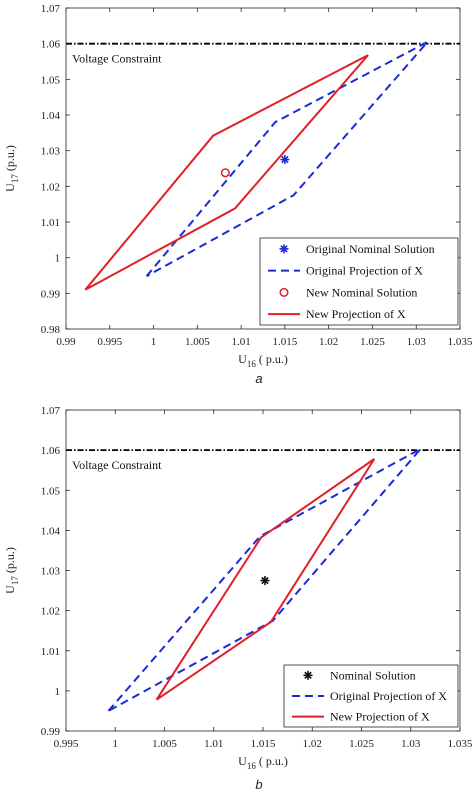  I want to click on series-marker-nominal-solution-stroke, so click(265, 580).